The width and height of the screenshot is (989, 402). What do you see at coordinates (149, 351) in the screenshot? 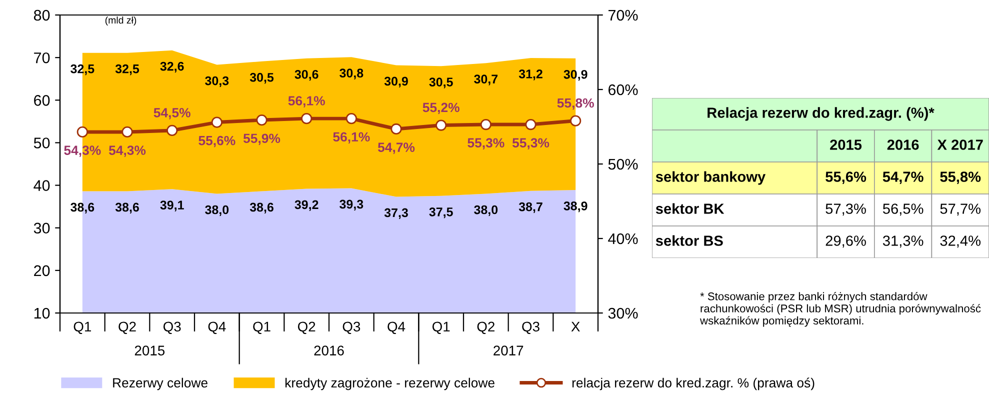
I see `text: 2015` at bounding box center [149, 351].